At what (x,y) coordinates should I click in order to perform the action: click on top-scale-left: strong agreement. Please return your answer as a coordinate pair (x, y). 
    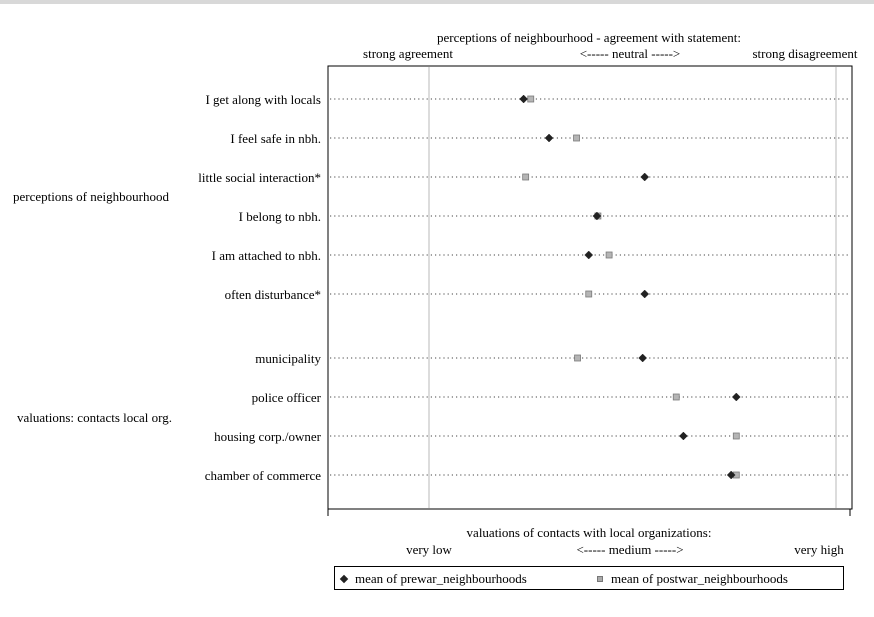
    Looking at the image, I should click on (408, 53).